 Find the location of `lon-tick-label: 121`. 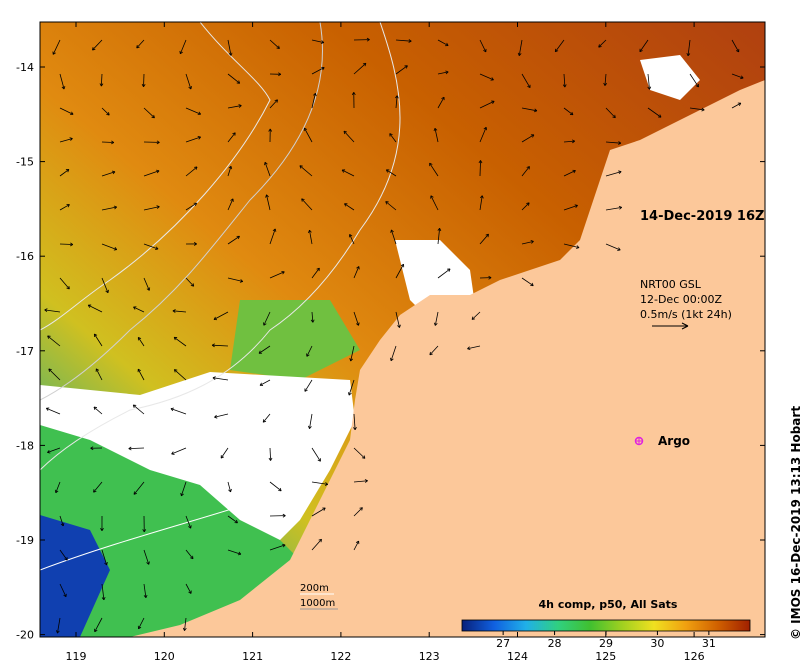

lon-tick-label: 121 is located at coordinates (252, 656).